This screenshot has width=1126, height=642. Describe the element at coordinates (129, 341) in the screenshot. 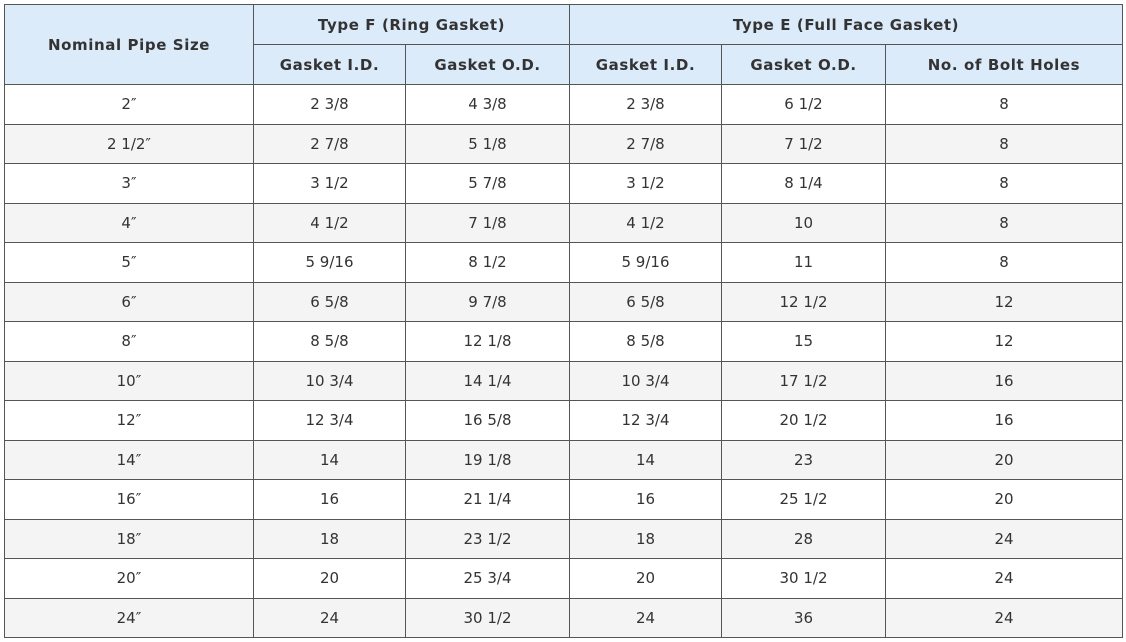

I see `nominal-size-cell: 8″` at that location.